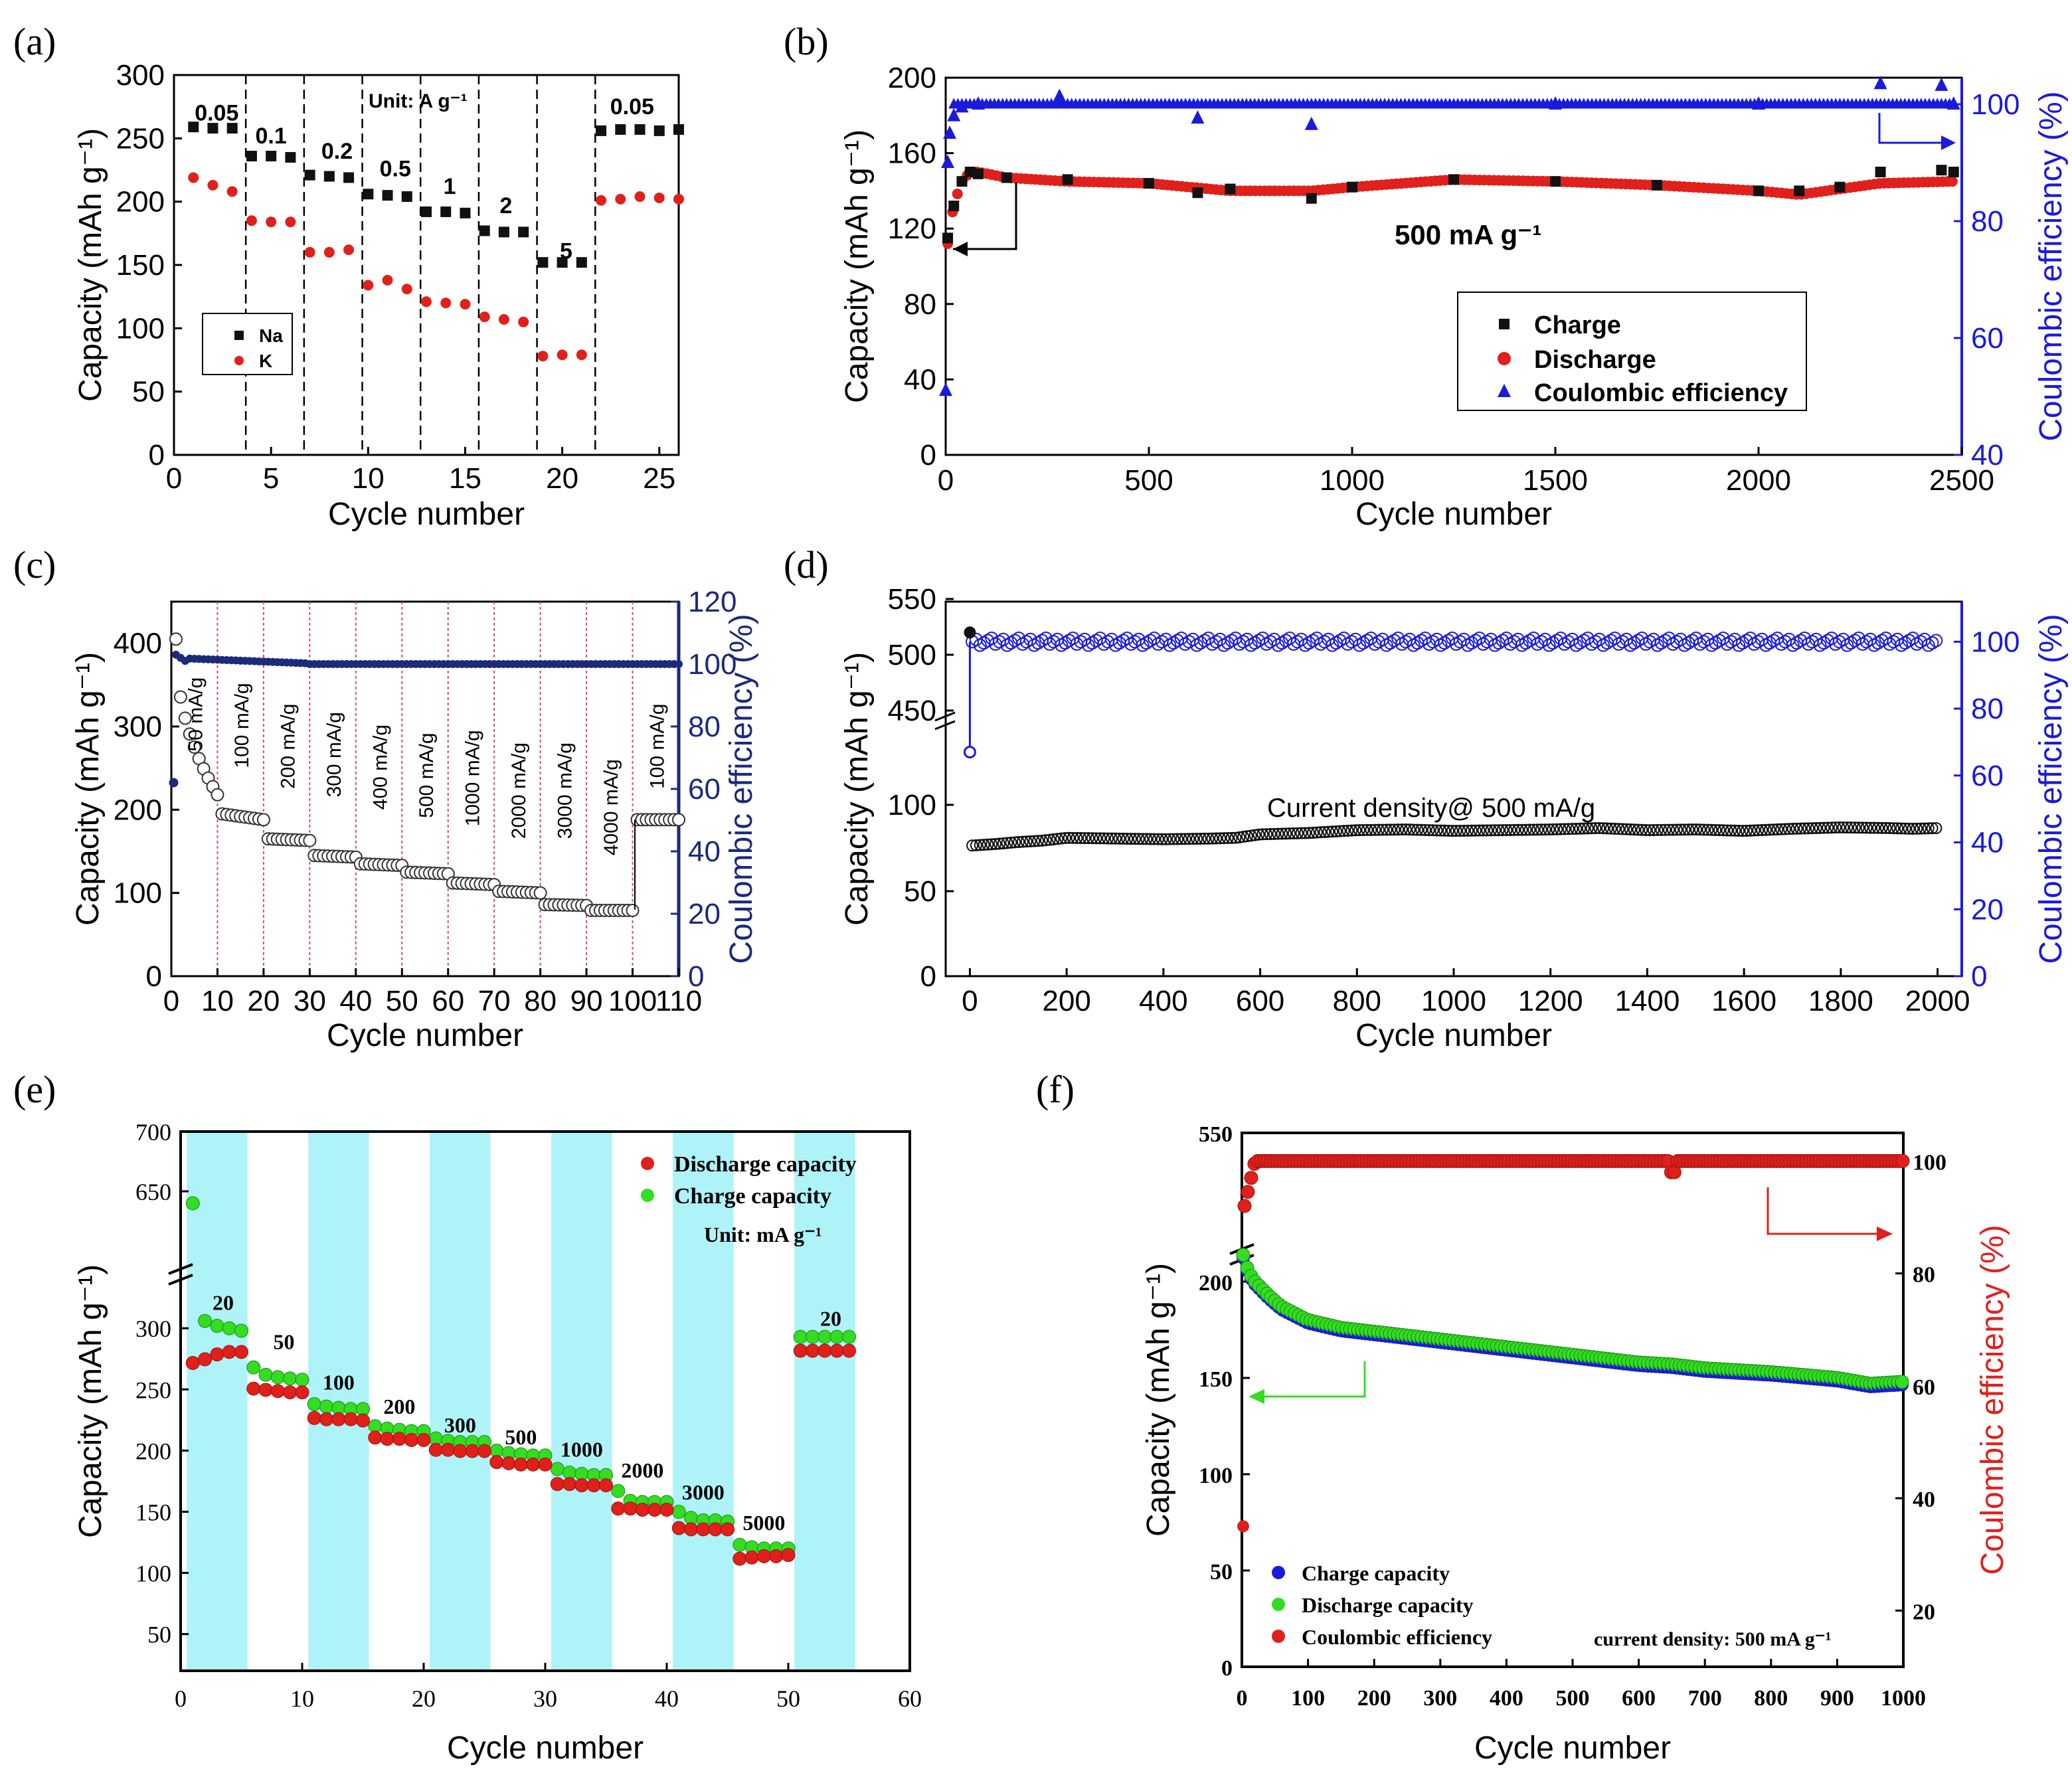  What do you see at coordinates (545, 1748) in the screenshot?
I see `x-axis-label: Cycle number` at bounding box center [545, 1748].